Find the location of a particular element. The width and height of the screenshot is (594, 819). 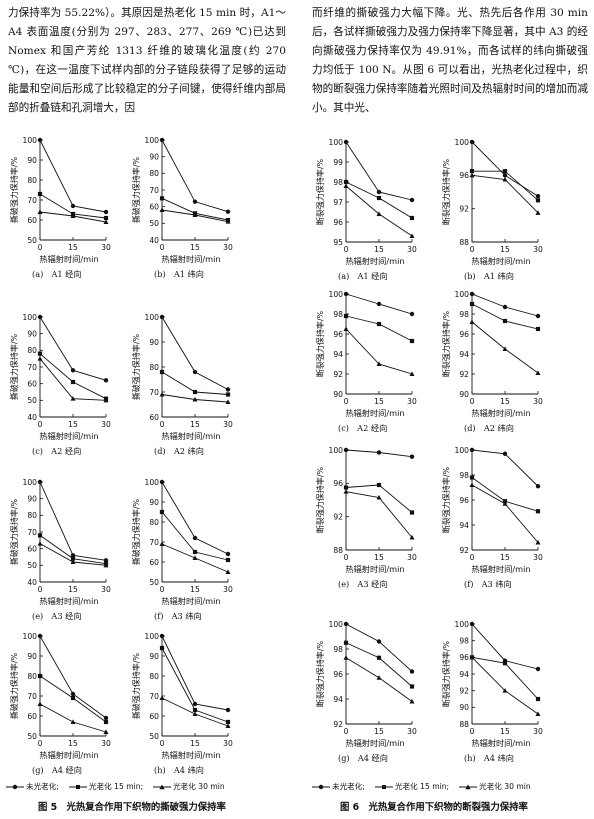

subplot-caption: (a) A1 经向 is located at coordinates (57, 274).